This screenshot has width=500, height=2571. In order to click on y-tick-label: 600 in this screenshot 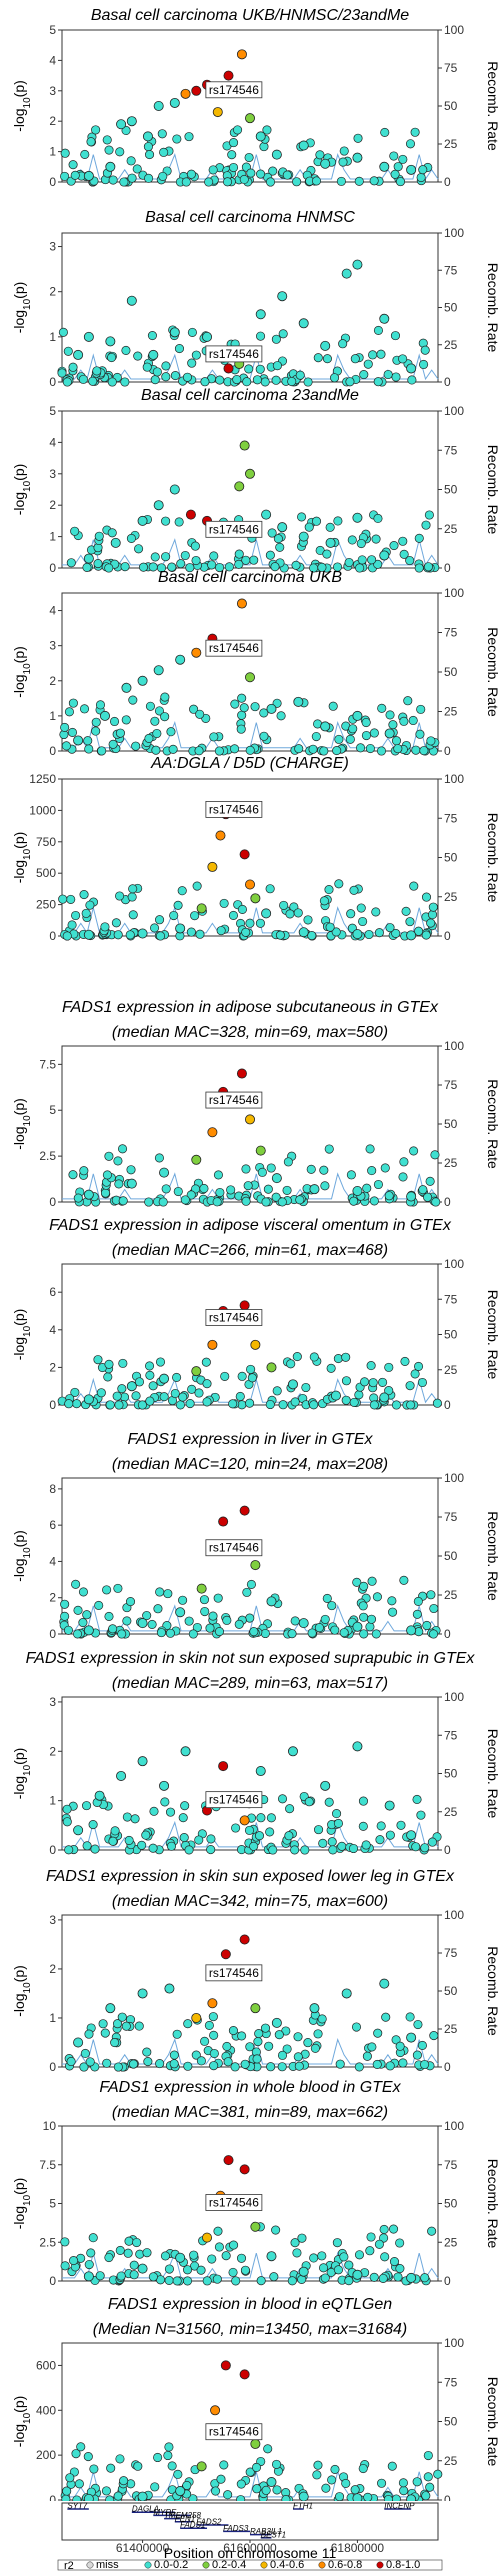, I will do `click(46, 2365)`.